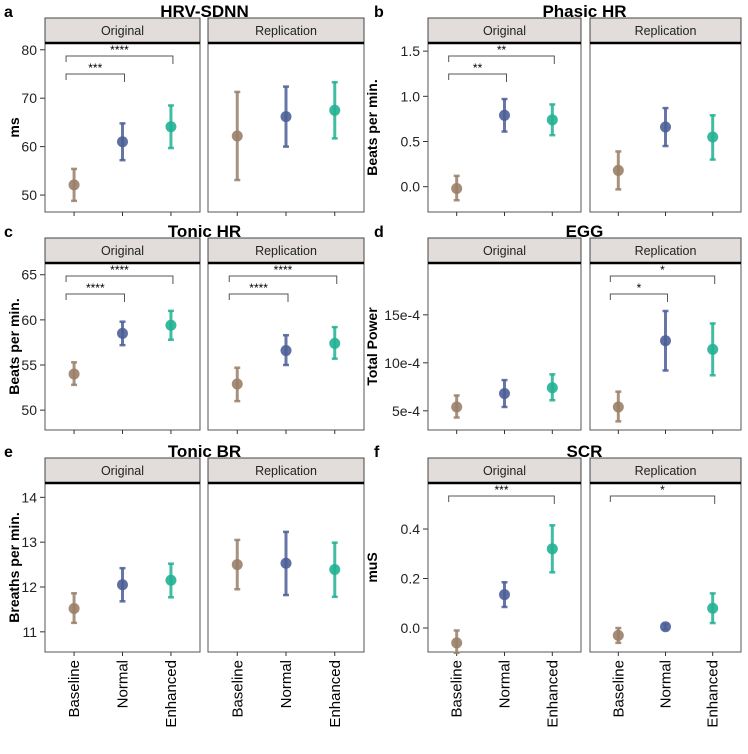 The image size is (748, 754). Describe the element at coordinates (411, 142) in the screenshot. I see `y-tick-label: 0.5` at that location.